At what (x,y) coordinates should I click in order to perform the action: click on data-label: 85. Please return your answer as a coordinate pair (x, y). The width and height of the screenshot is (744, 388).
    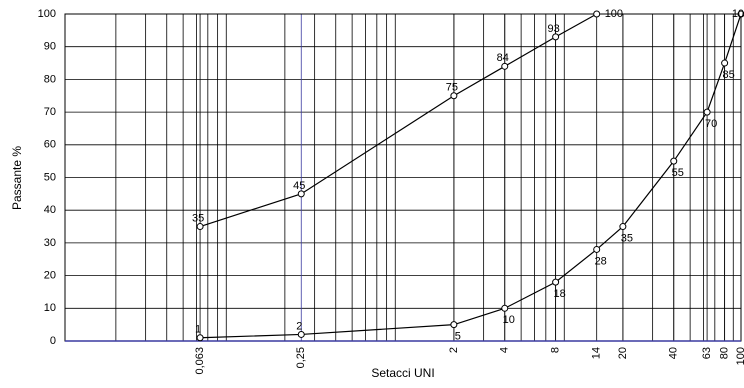
    Looking at the image, I should click on (728, 75).